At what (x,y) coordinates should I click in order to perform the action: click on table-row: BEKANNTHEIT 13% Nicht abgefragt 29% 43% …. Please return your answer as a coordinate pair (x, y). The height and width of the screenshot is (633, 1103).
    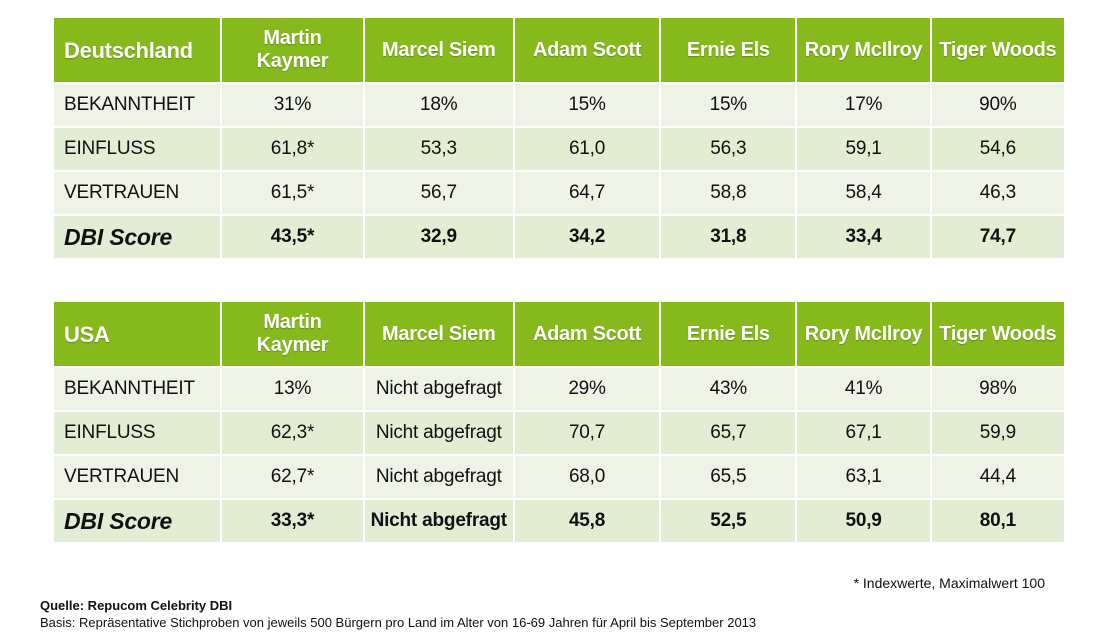
    Looking at the image, I should click on (559, 389).